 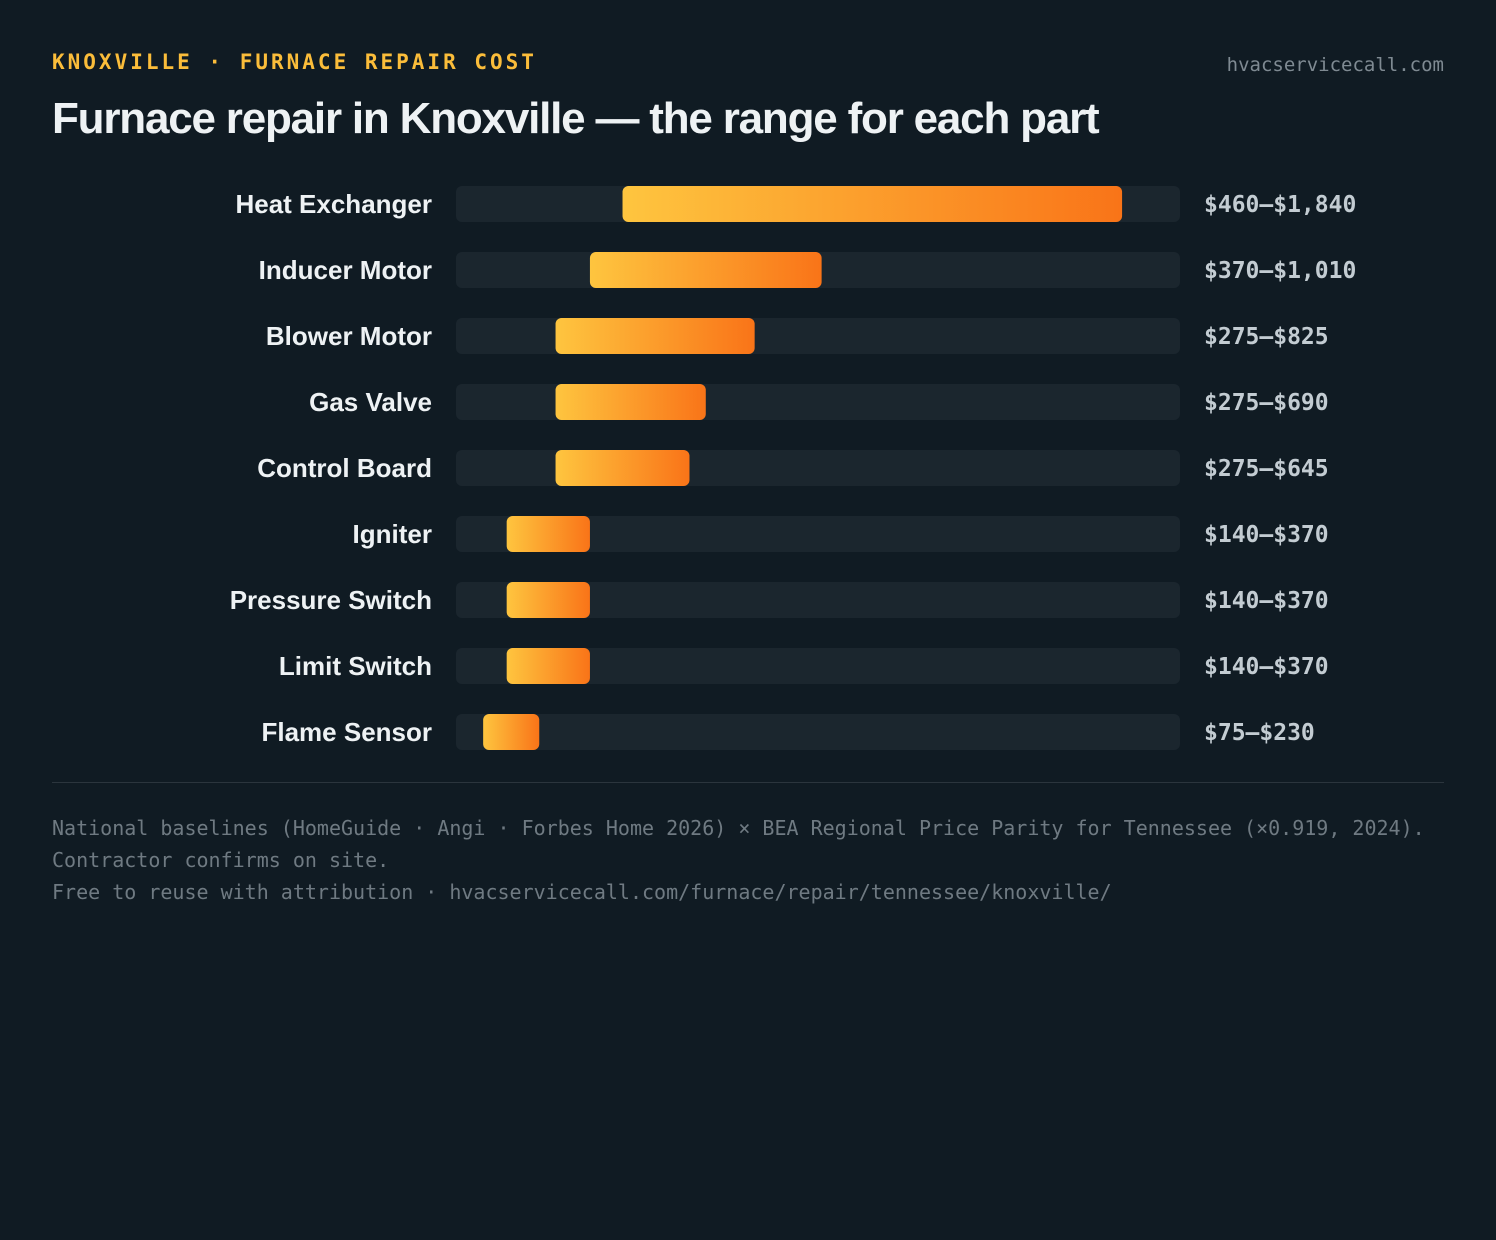 I want to click on bar-row-flame-sensor: Flame Sensor $75–$230, so click(x=788, y=732).